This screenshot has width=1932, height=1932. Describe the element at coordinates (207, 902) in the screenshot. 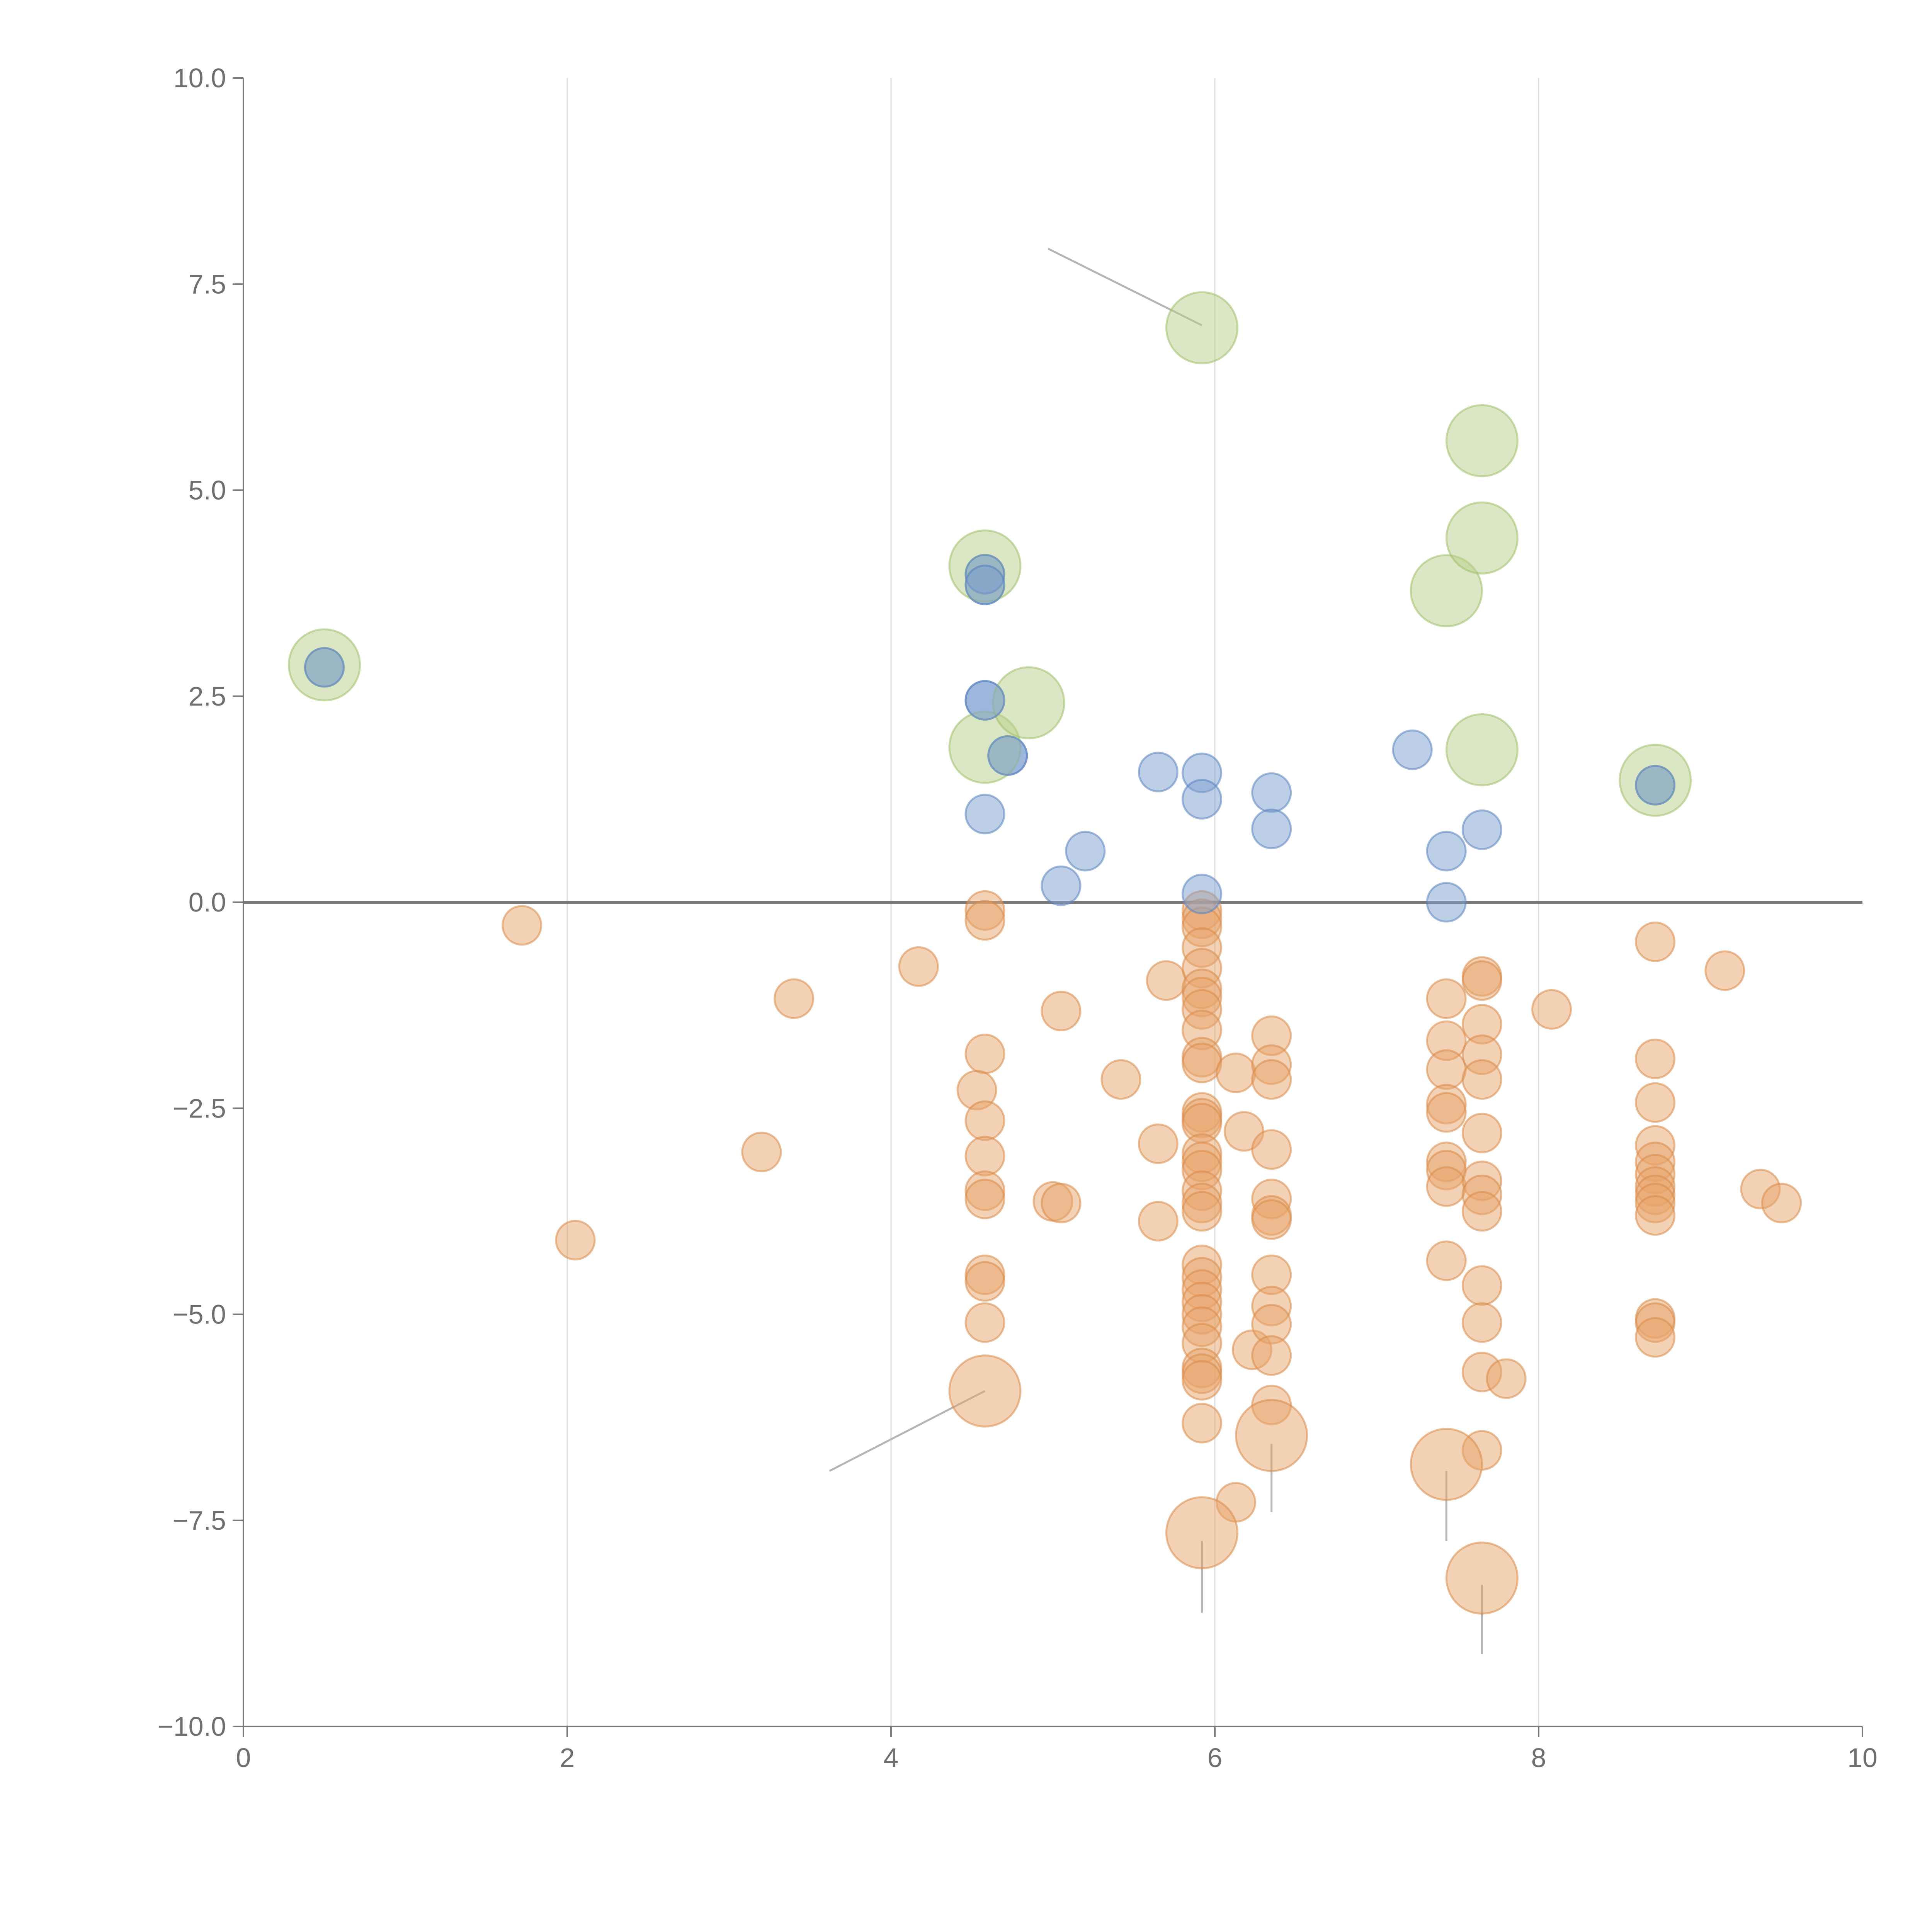

I see `y-tick-label: 0.0` at that location.